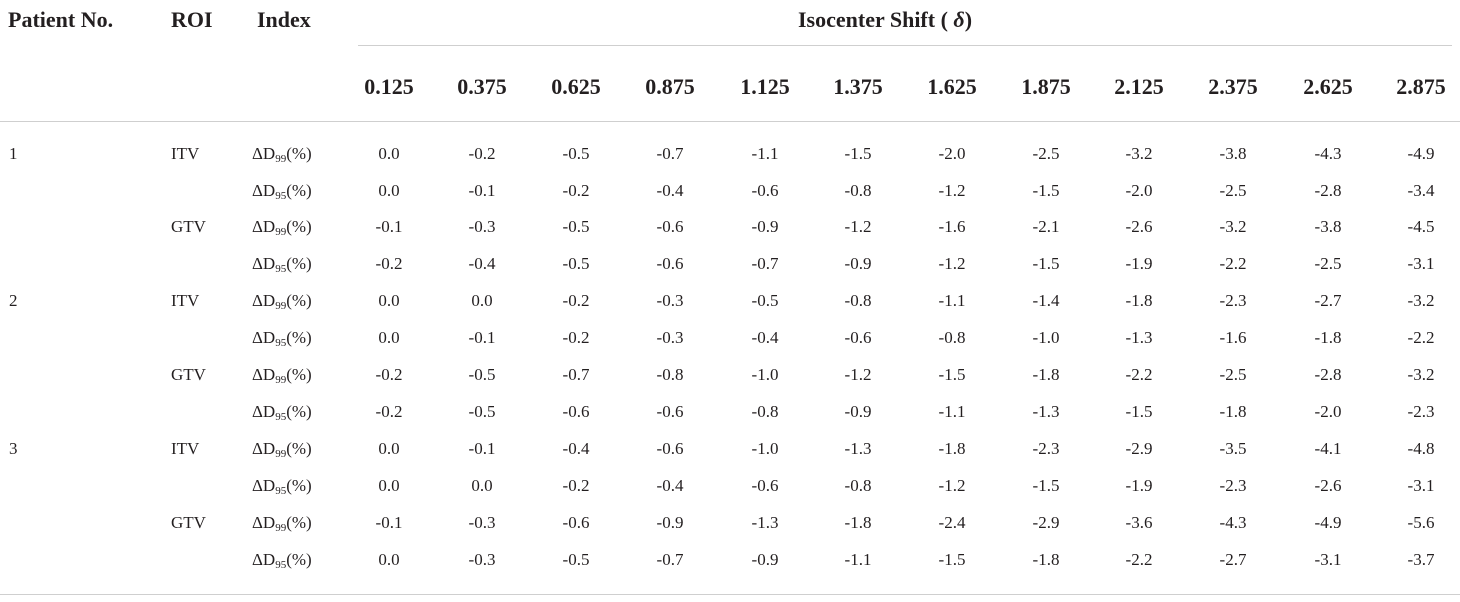 This screenshot has height=602, width=1460. What do you see at coordinates (730, 594) in the screenshot?
I see `table-bottom-rule` at bounding box center [730, 594].